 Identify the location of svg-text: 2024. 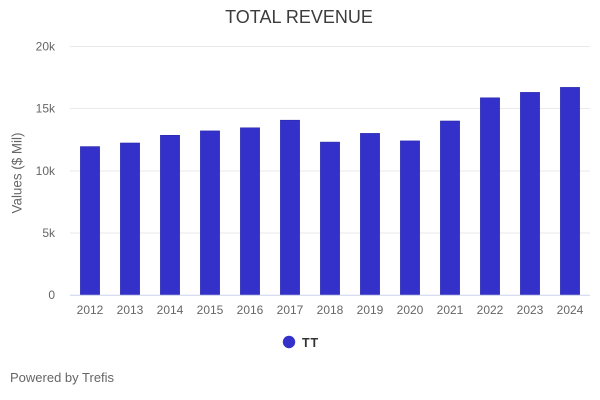
(570, 310).